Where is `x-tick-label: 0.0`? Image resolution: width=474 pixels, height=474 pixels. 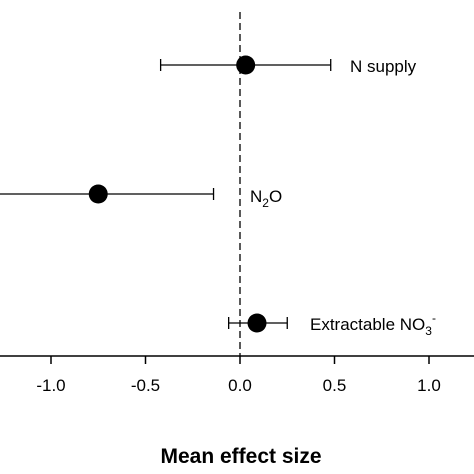
x-tick-label: 0.0 is located at coordinates (240, 385).